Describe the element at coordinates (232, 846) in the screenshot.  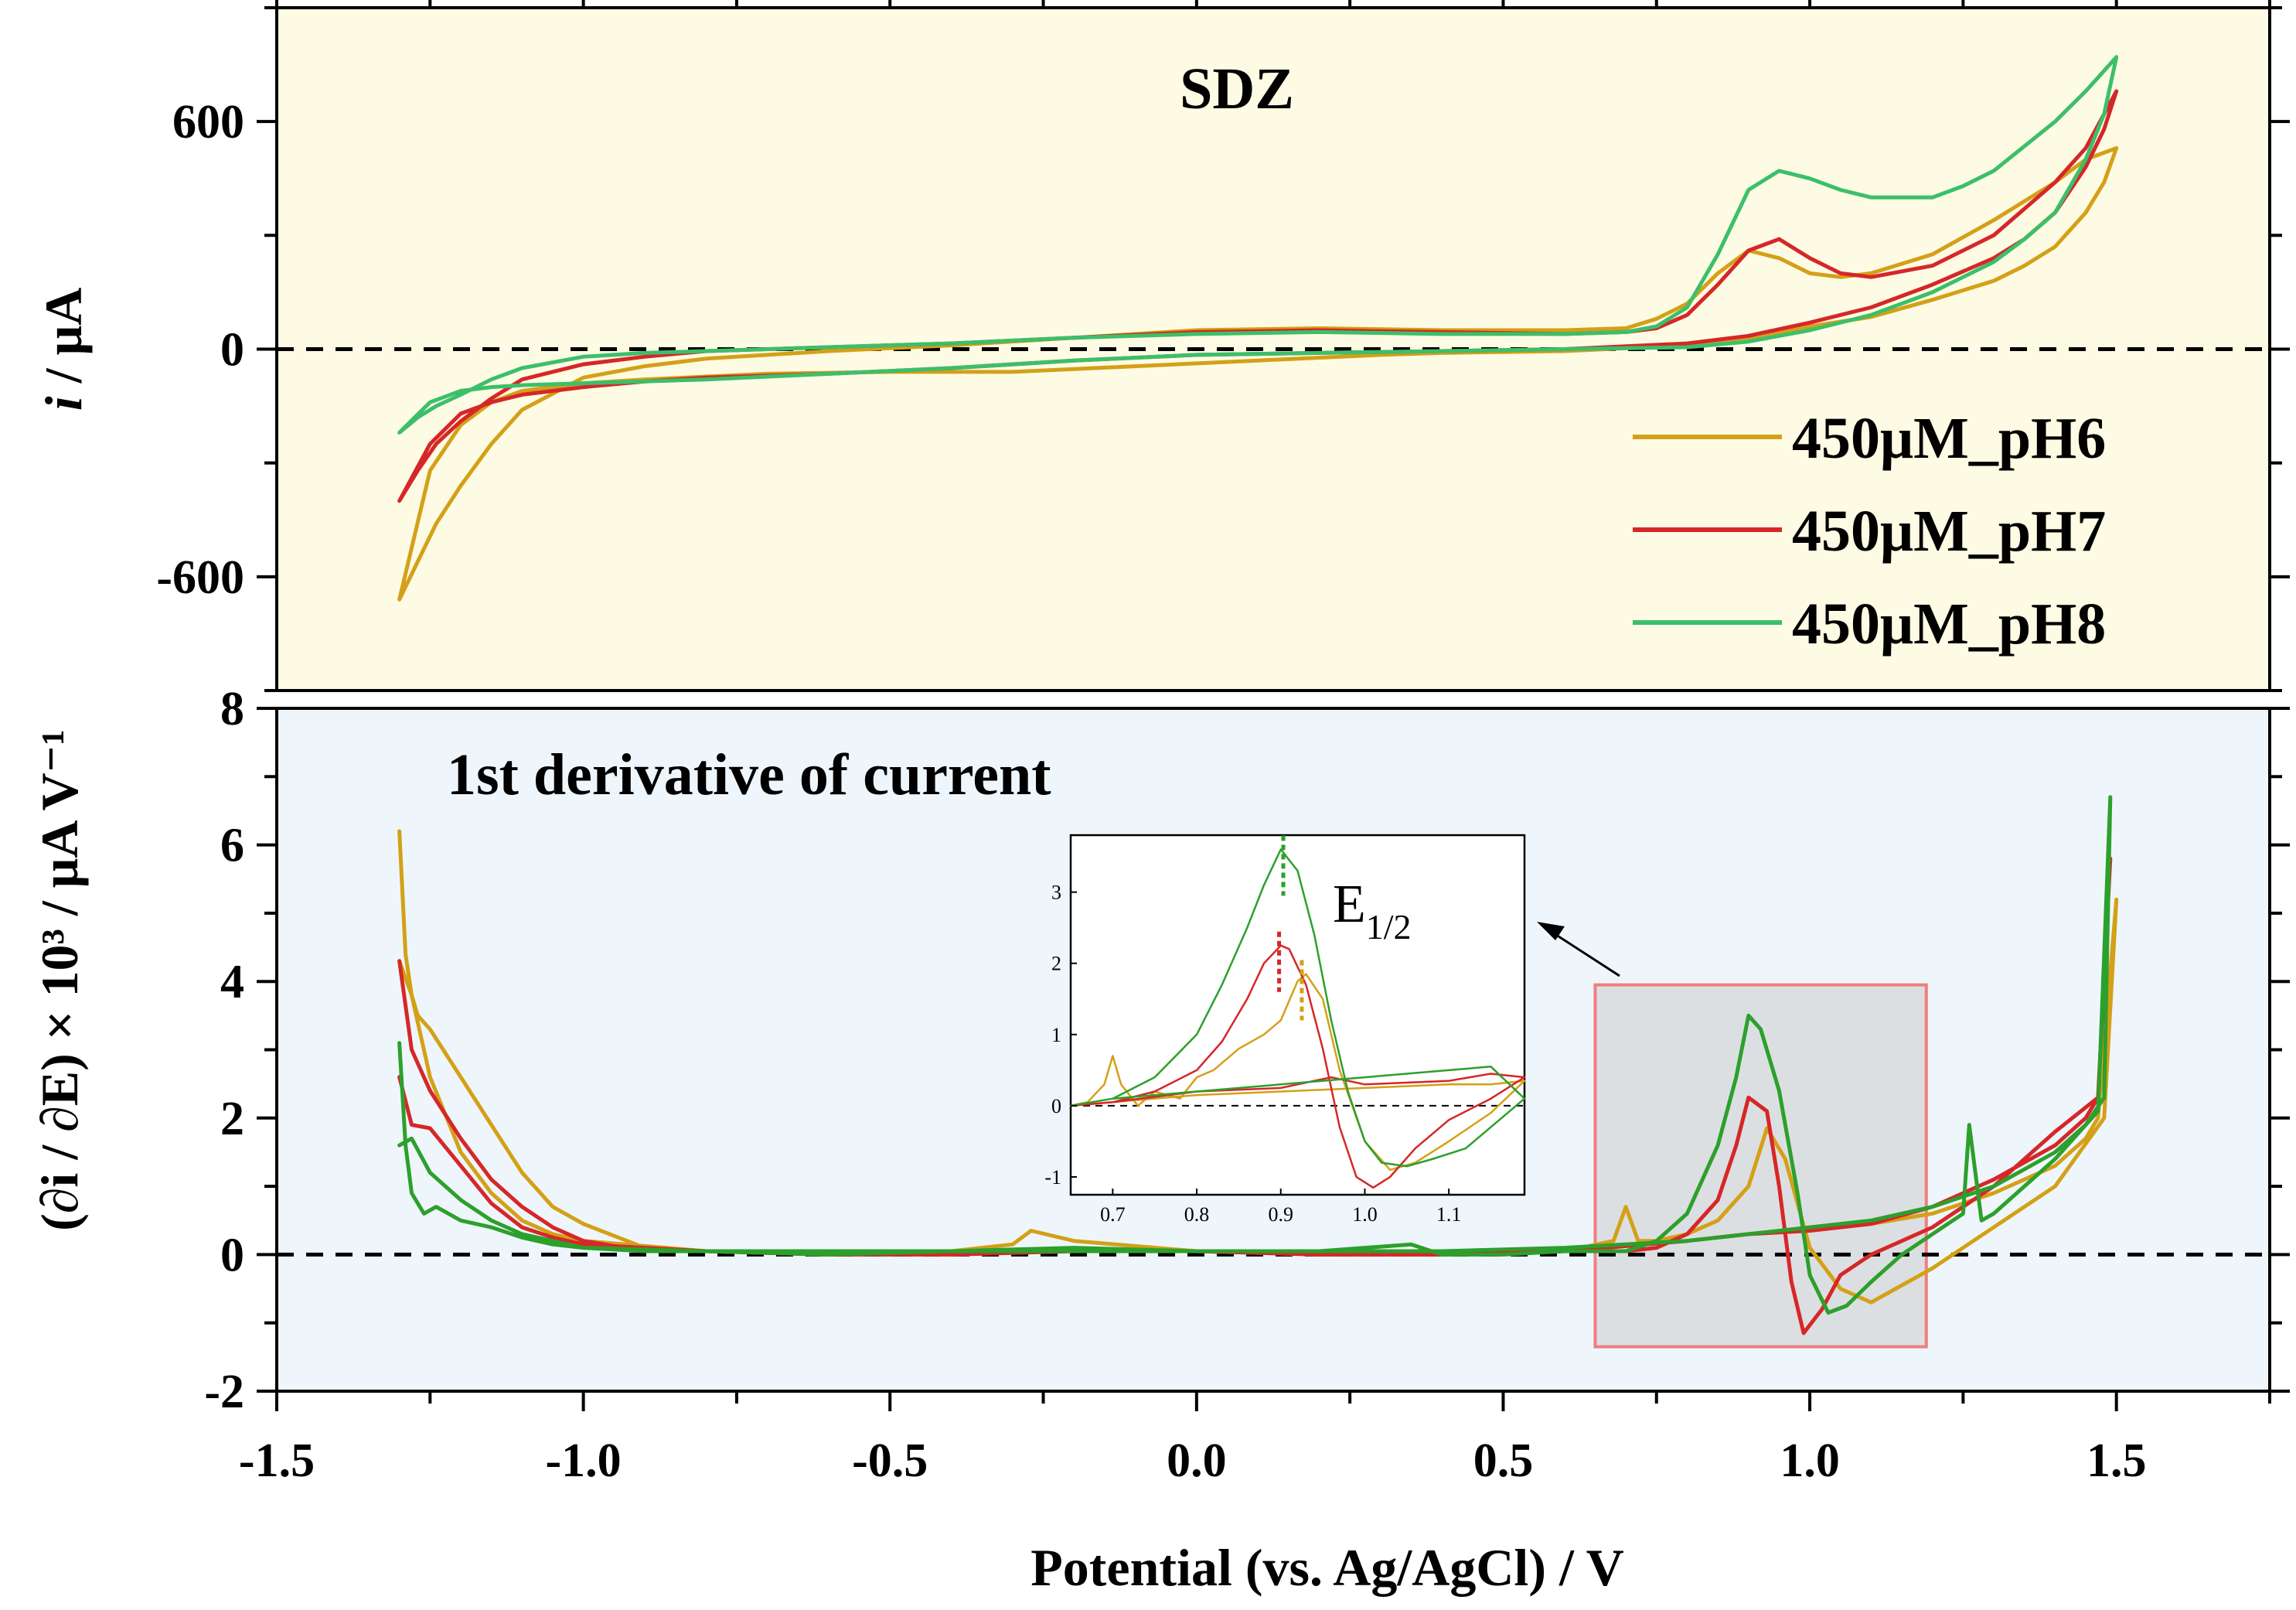
I see `bottom-y-tick-label: 6` at that location.